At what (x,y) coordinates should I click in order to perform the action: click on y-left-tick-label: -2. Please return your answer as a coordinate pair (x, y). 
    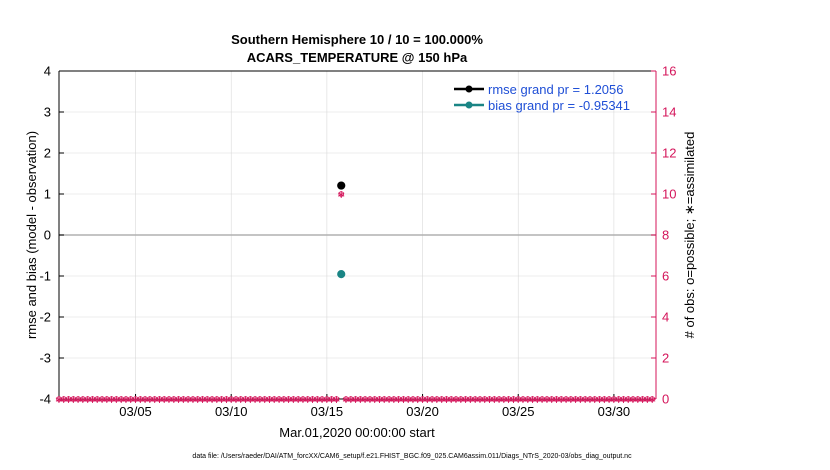
    Looking at the image, I should click on (45, 317).